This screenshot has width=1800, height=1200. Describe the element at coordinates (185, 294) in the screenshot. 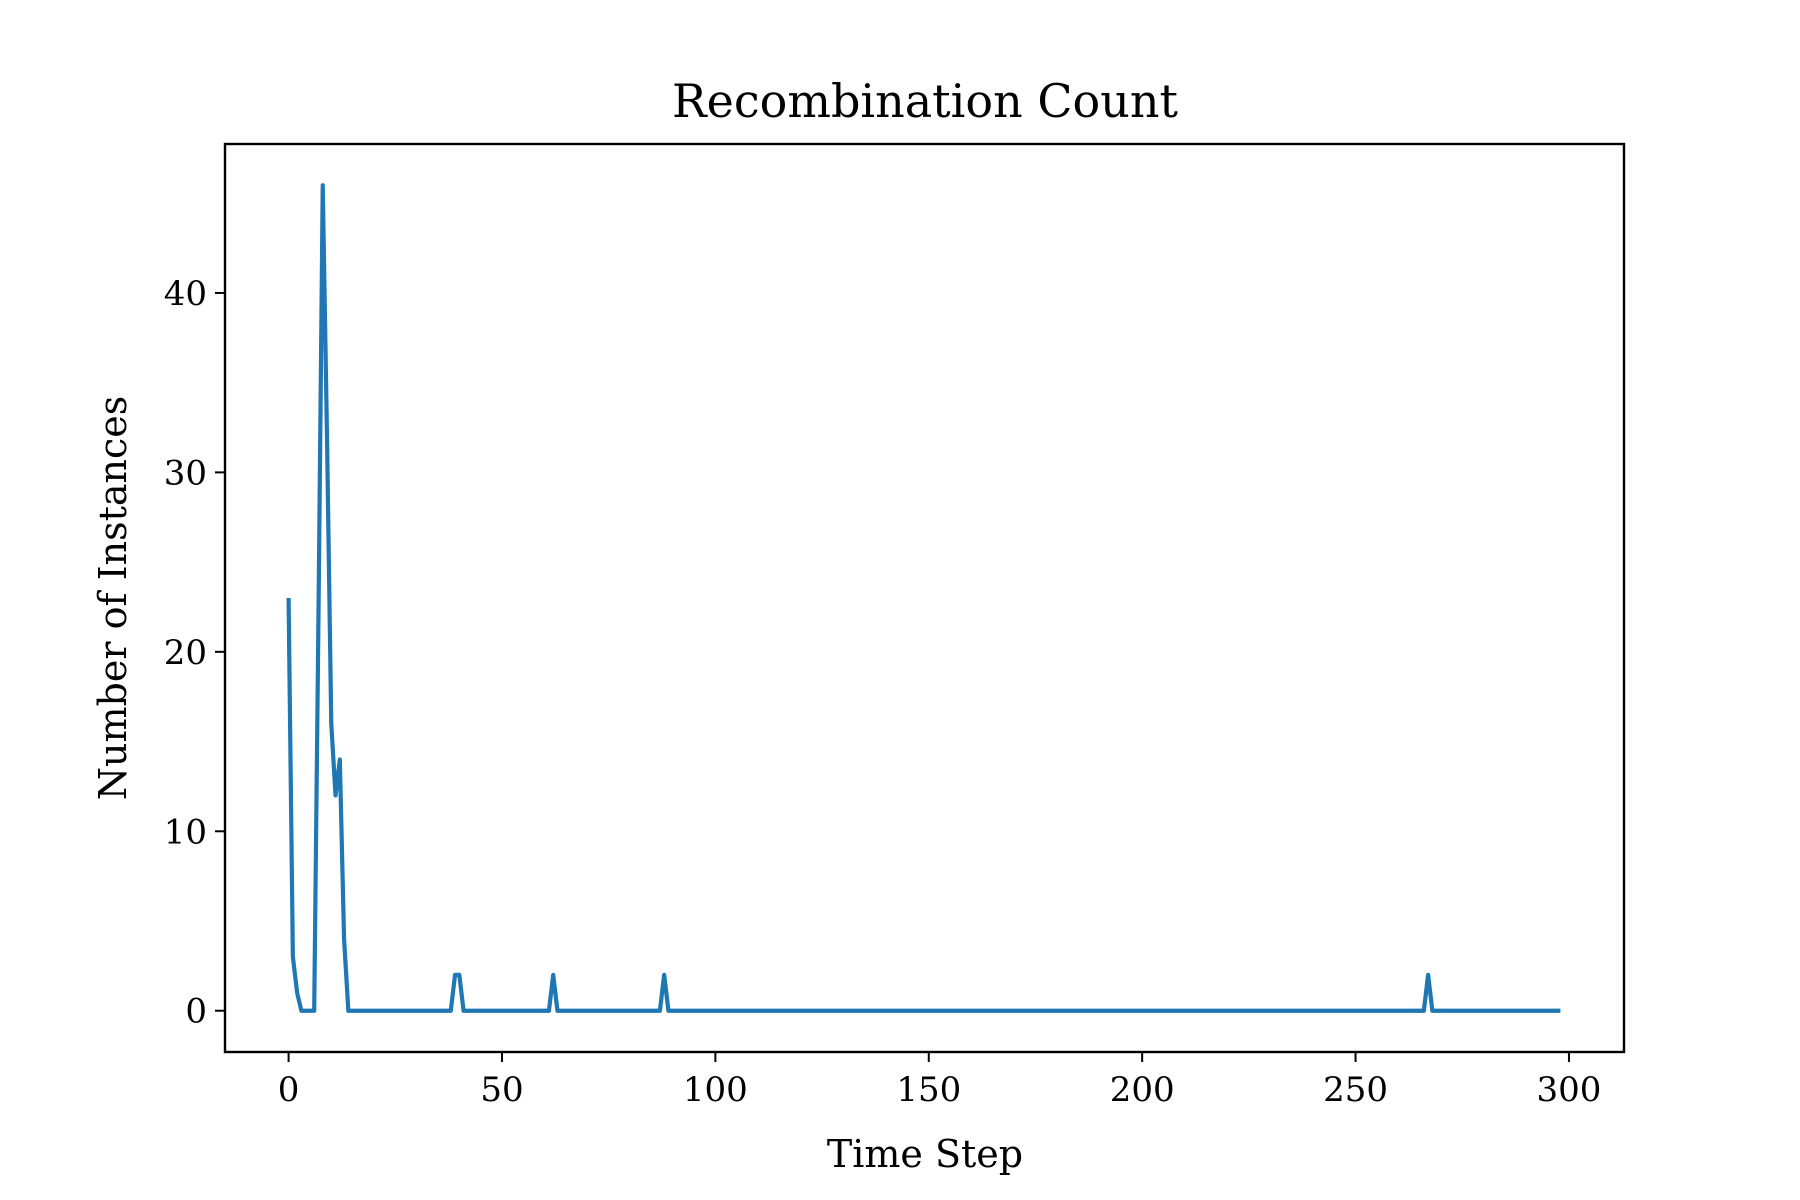

I see `y-tick-label: 40` at that location.